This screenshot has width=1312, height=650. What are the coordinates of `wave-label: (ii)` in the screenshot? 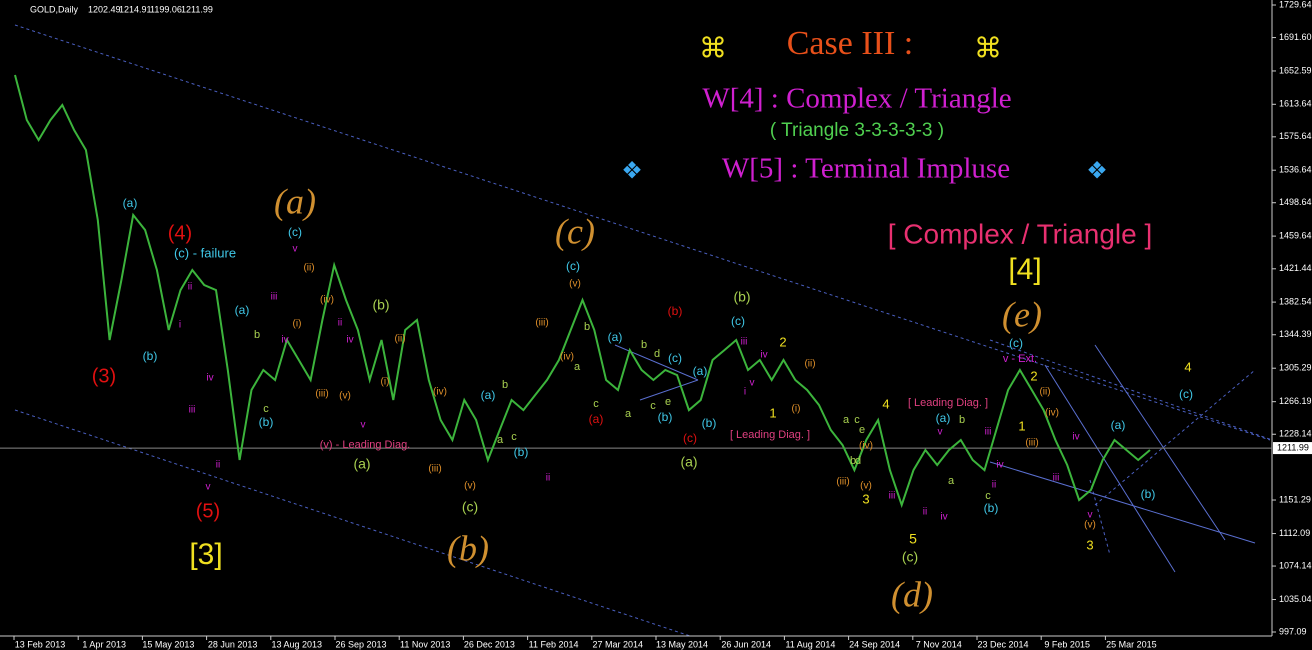 It's located at (399, 339).